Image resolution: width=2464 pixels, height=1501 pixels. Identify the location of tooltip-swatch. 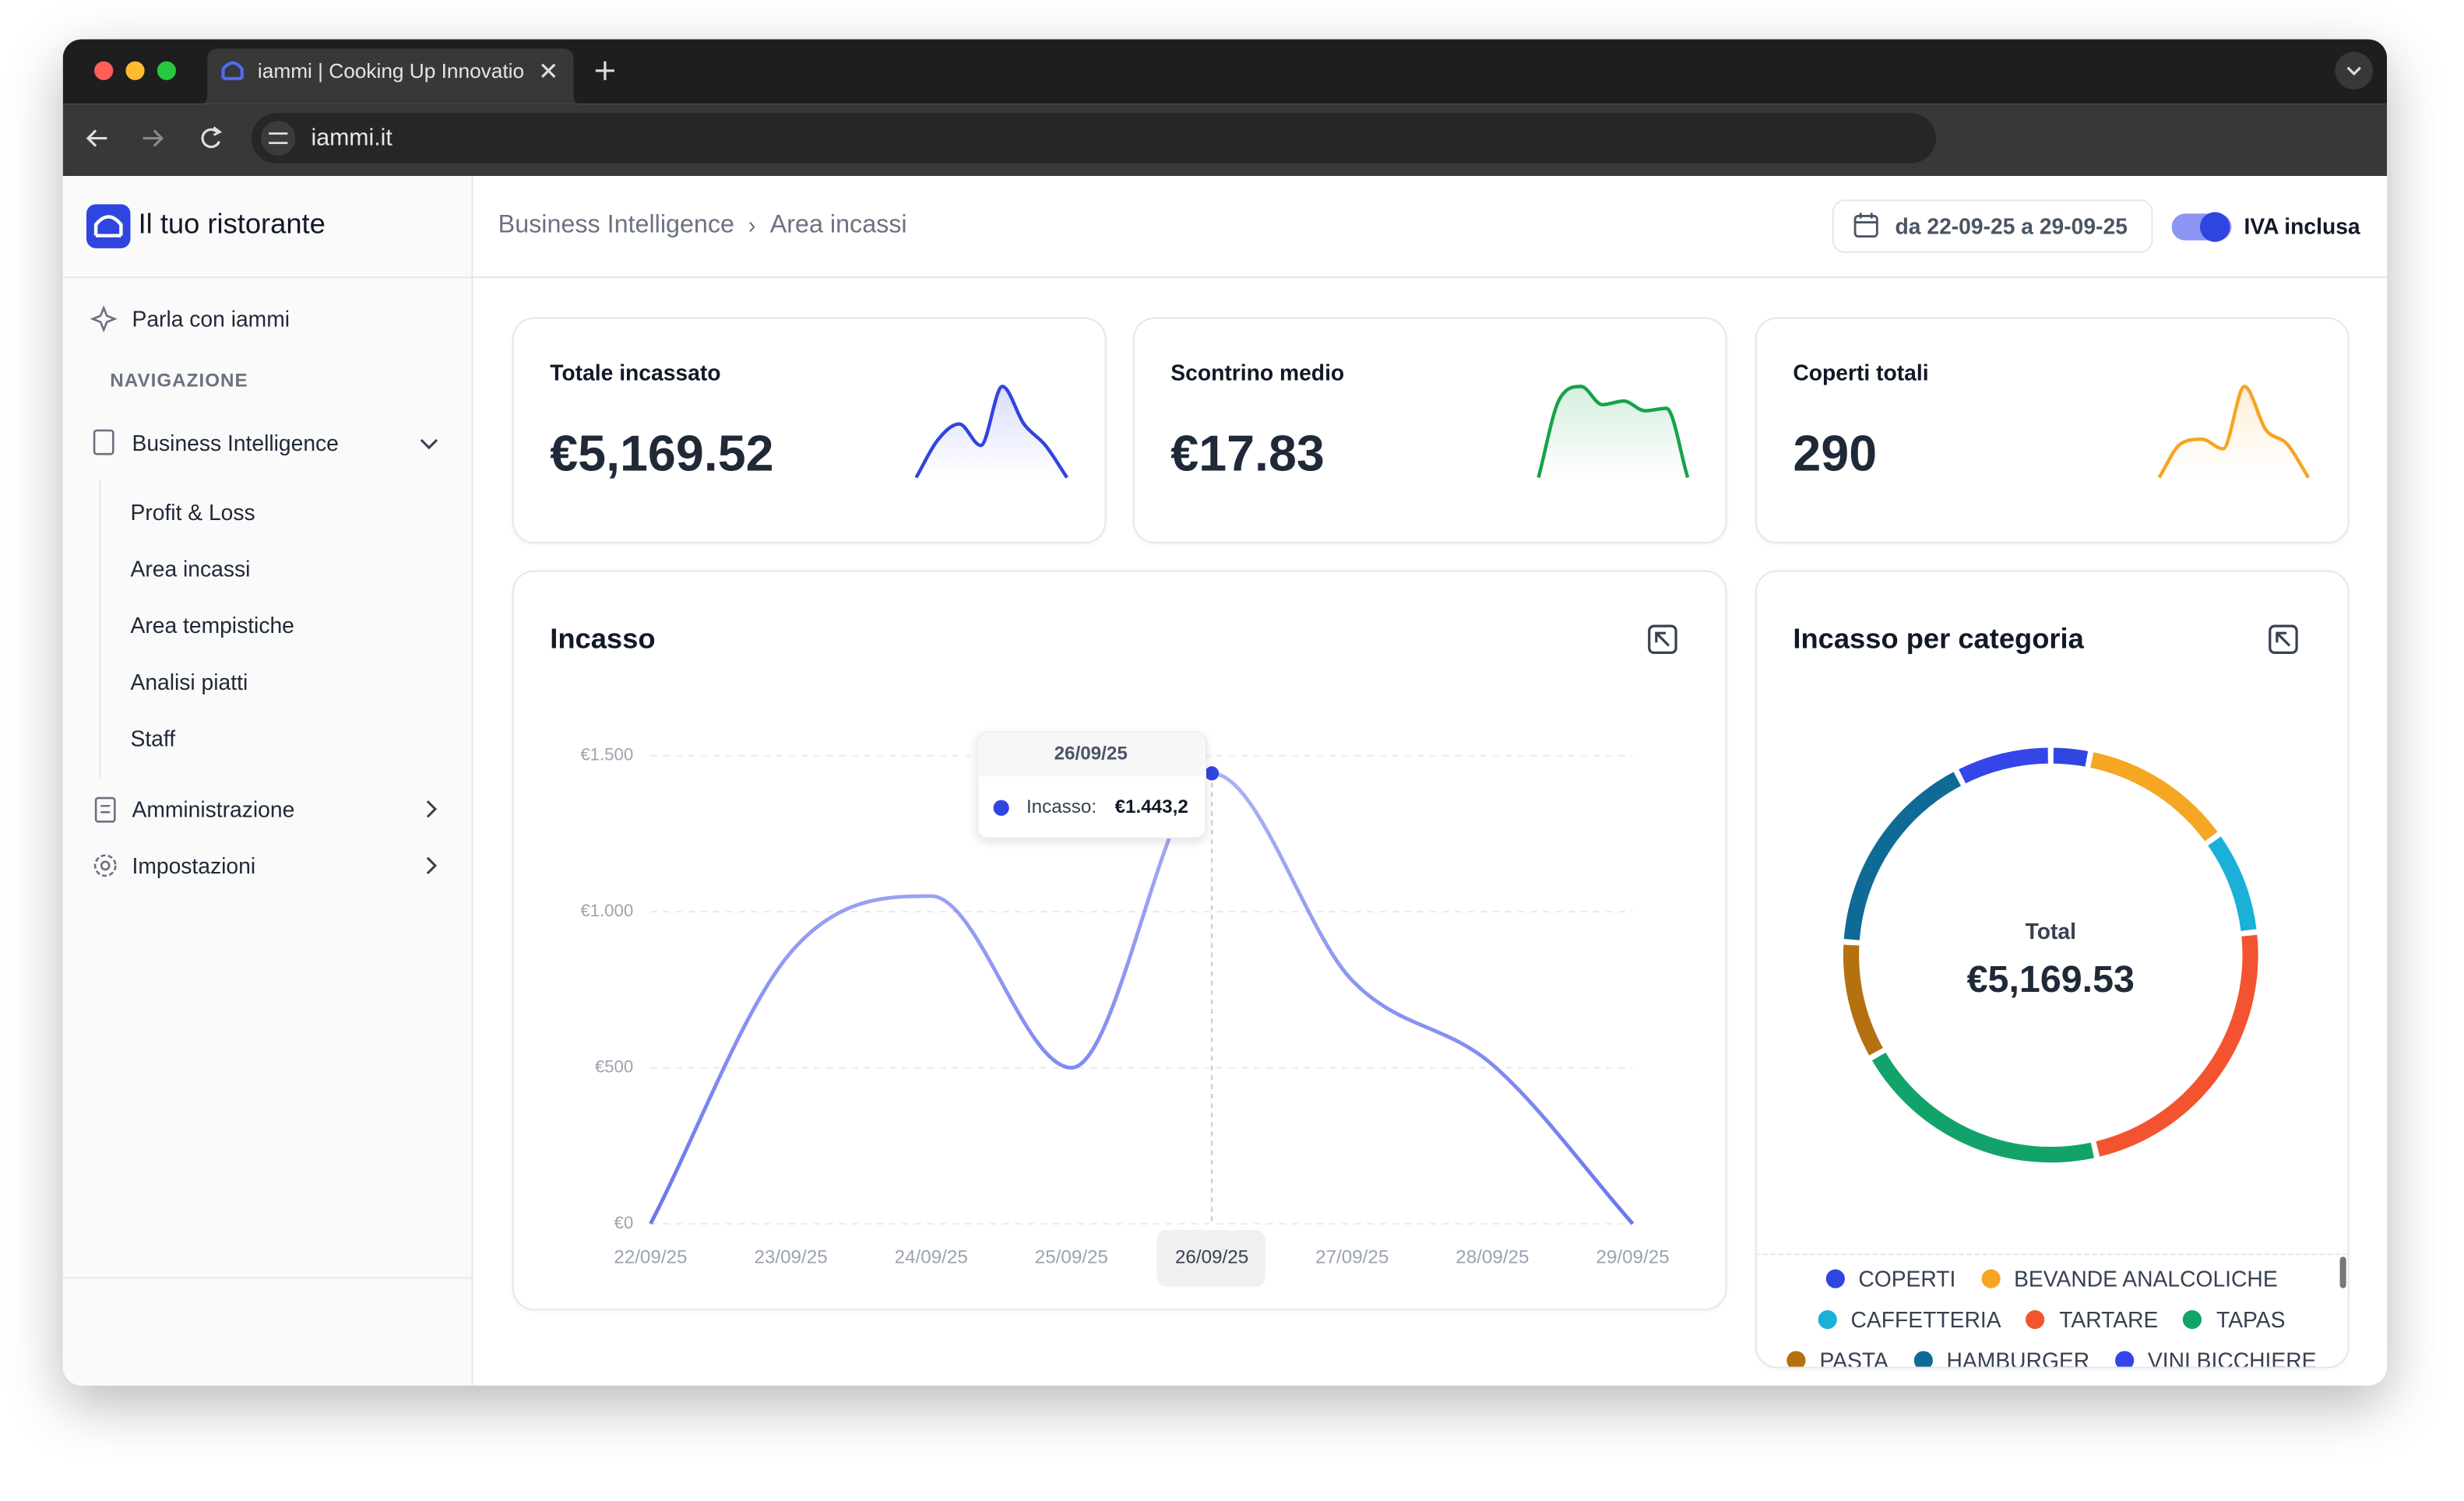
(1001, 808).